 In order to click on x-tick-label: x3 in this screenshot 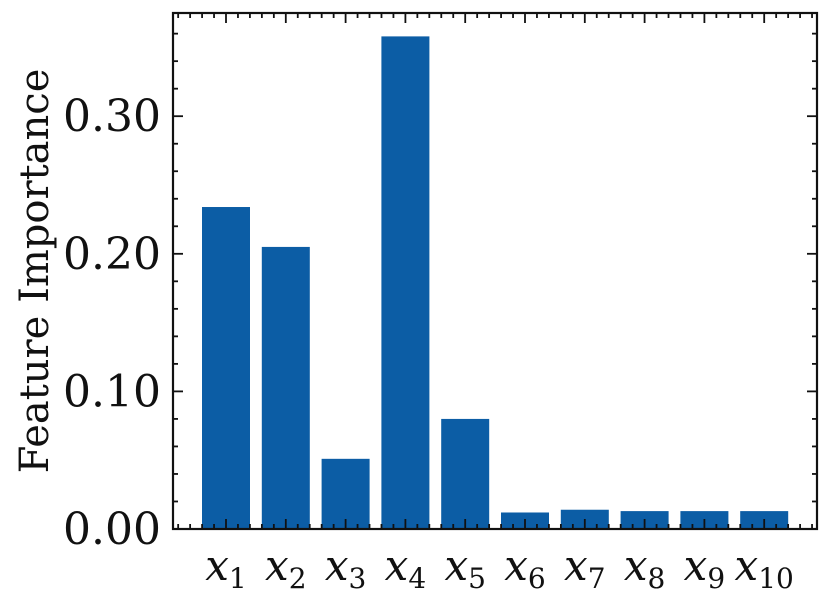, I will do `click(346, 568)`.